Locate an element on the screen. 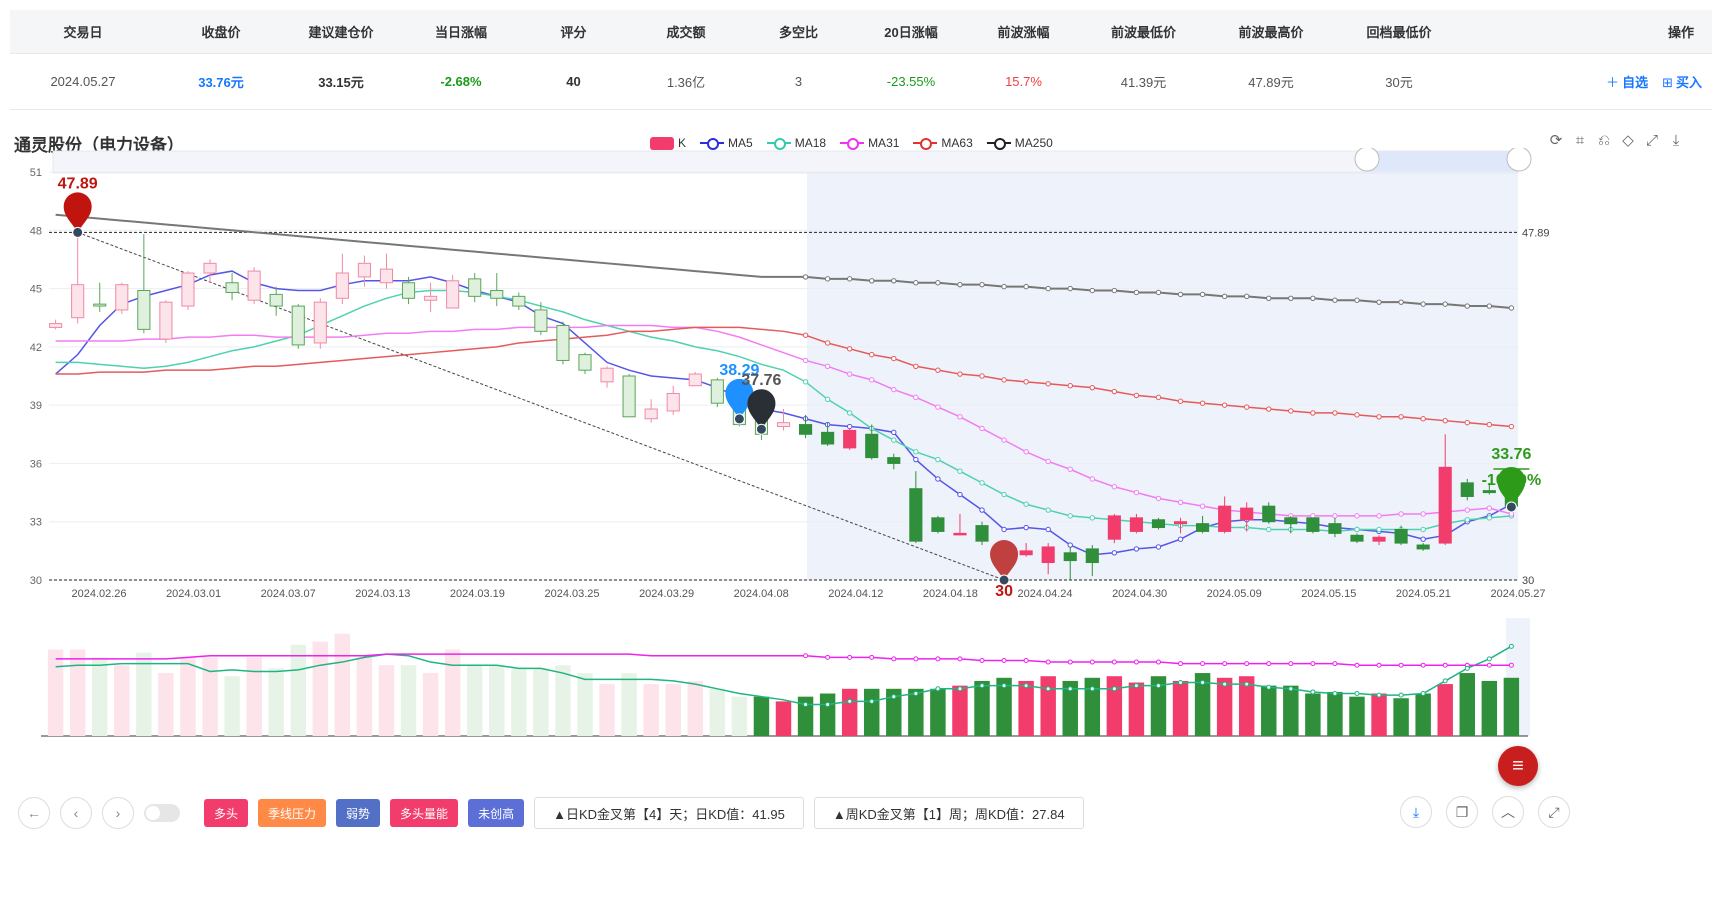 The height and width of the screenshot is (914, 1720). legend-ma18: MA18 is located at coordinates (796, 143).